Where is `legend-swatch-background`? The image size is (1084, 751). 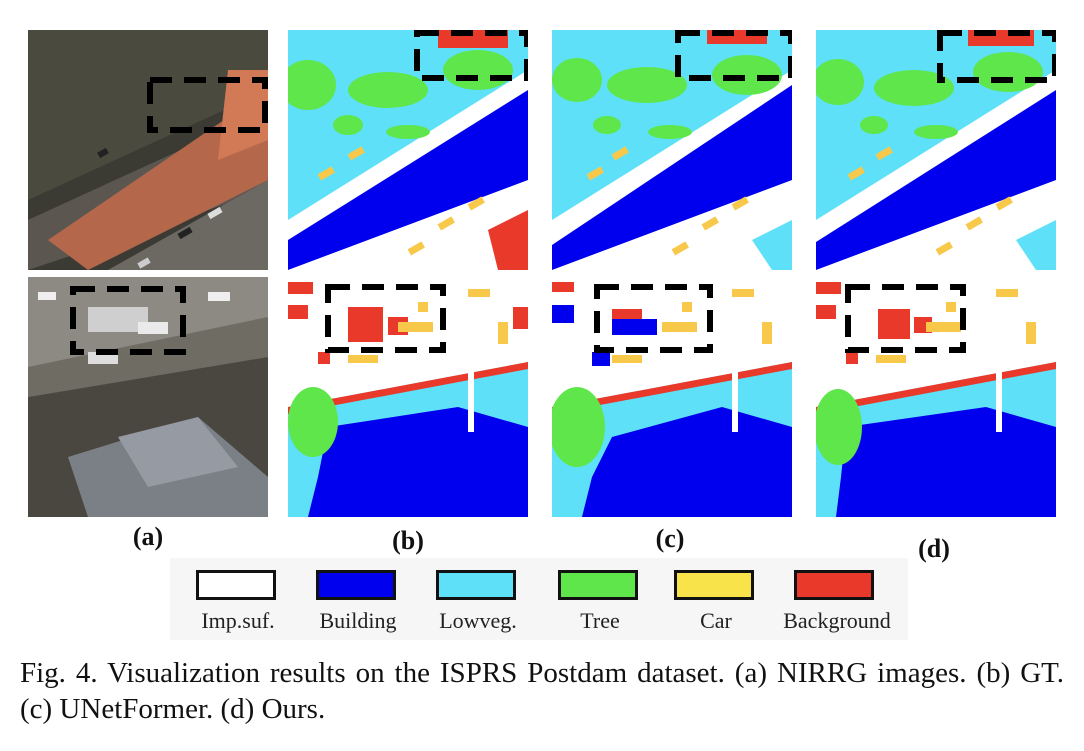
legend-swatch-background is located at coordinates (834, 585).